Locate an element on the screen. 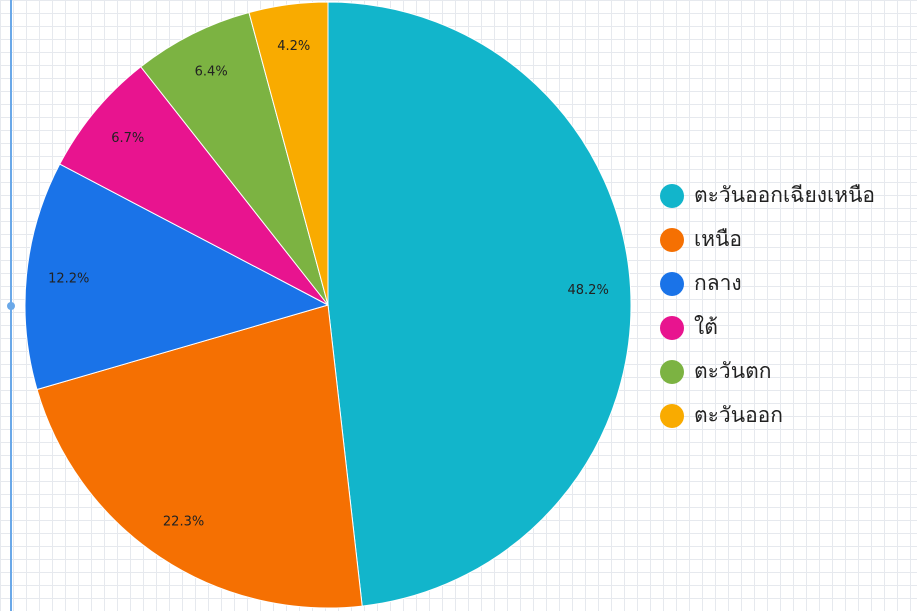  value-label: 48.2% is located at coordinates (588, 290).